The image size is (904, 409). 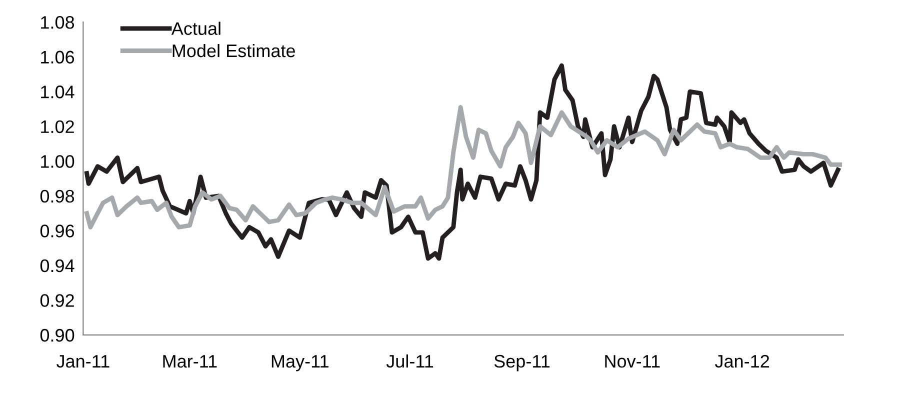 I want to click on x-tick-label: Jan-11, so click(x=83, y=361).